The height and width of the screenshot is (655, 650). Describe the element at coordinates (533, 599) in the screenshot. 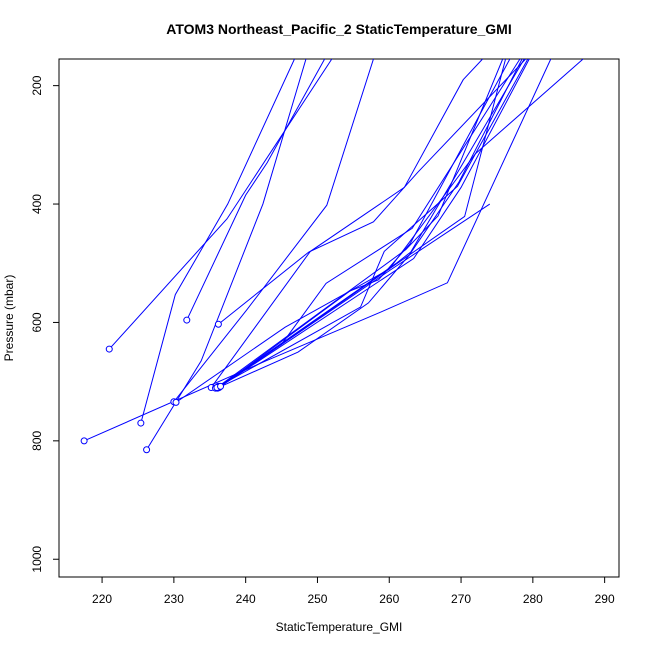

I see `x-tick-label: 280` at that location.